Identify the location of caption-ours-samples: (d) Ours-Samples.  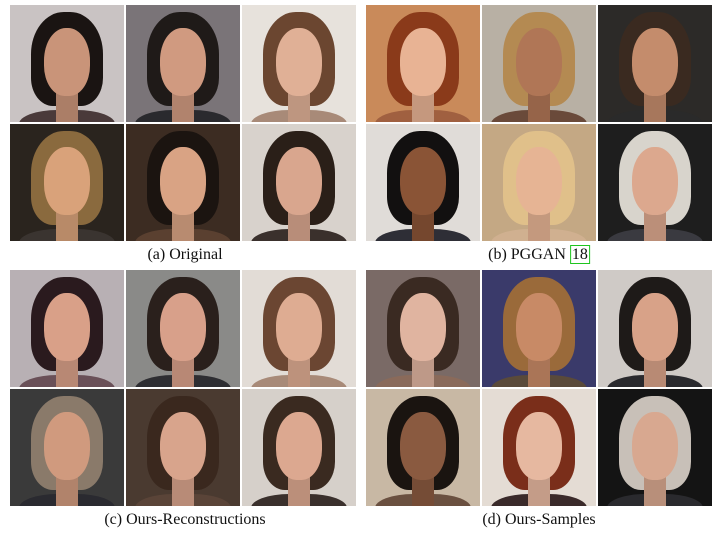
(538, 520).